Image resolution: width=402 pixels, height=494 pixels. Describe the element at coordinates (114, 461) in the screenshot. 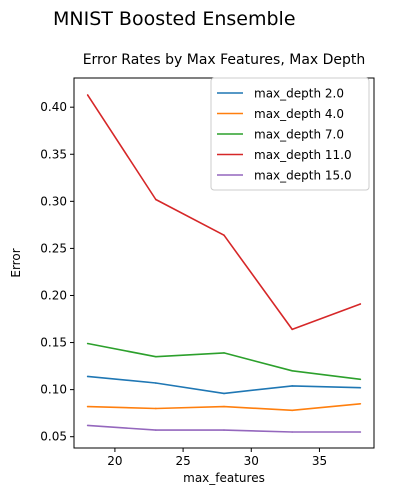

I see `x-tick-label: 20` at that location.